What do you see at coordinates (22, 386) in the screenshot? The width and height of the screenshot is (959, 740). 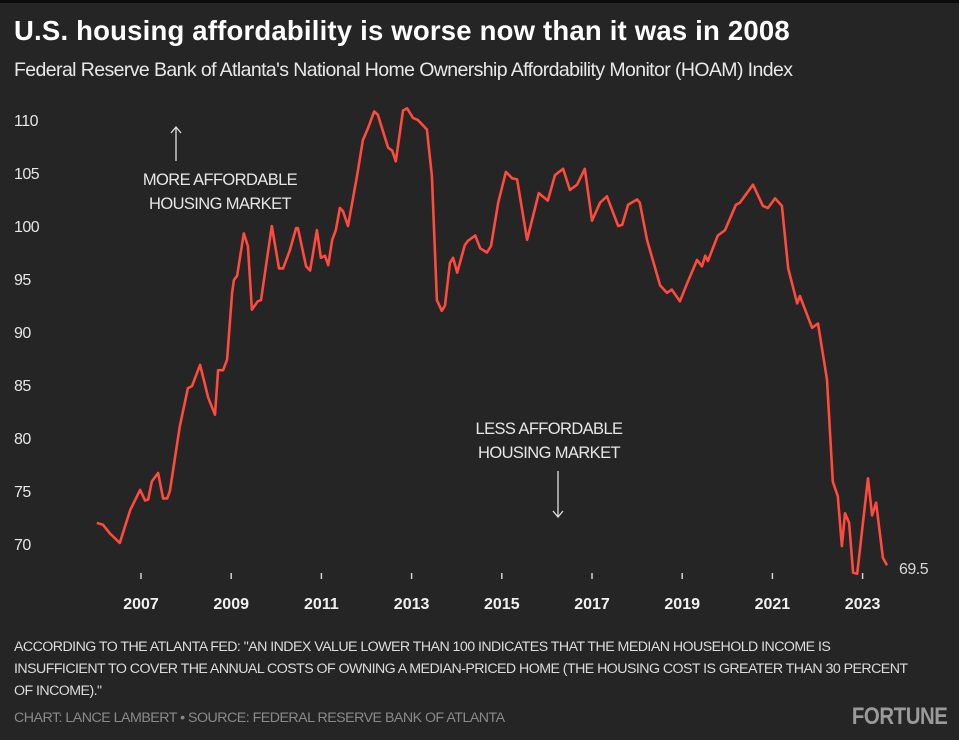 I see `y-tick-label: 85` at bounding box center [22, 386].